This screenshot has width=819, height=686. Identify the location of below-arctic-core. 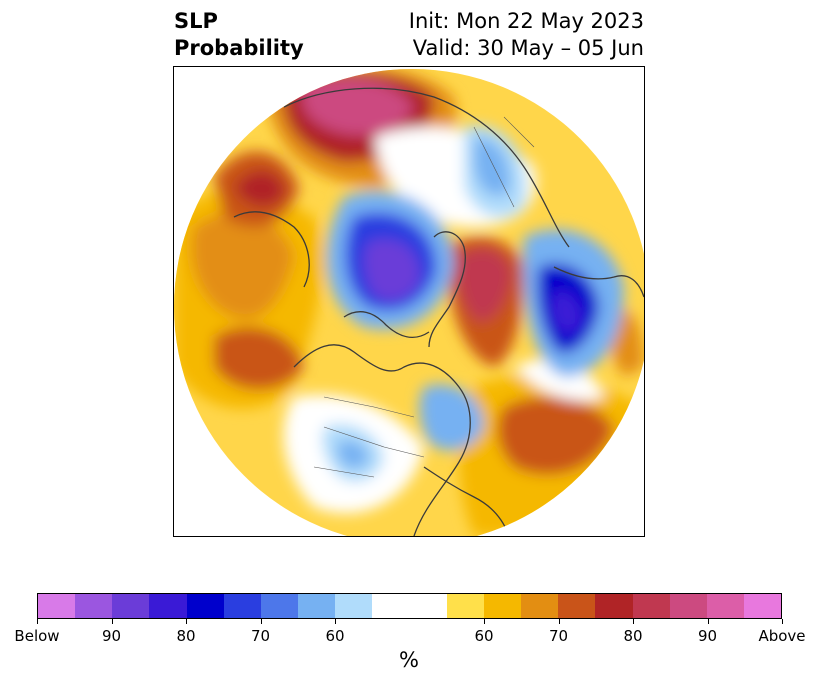
(392, 270).